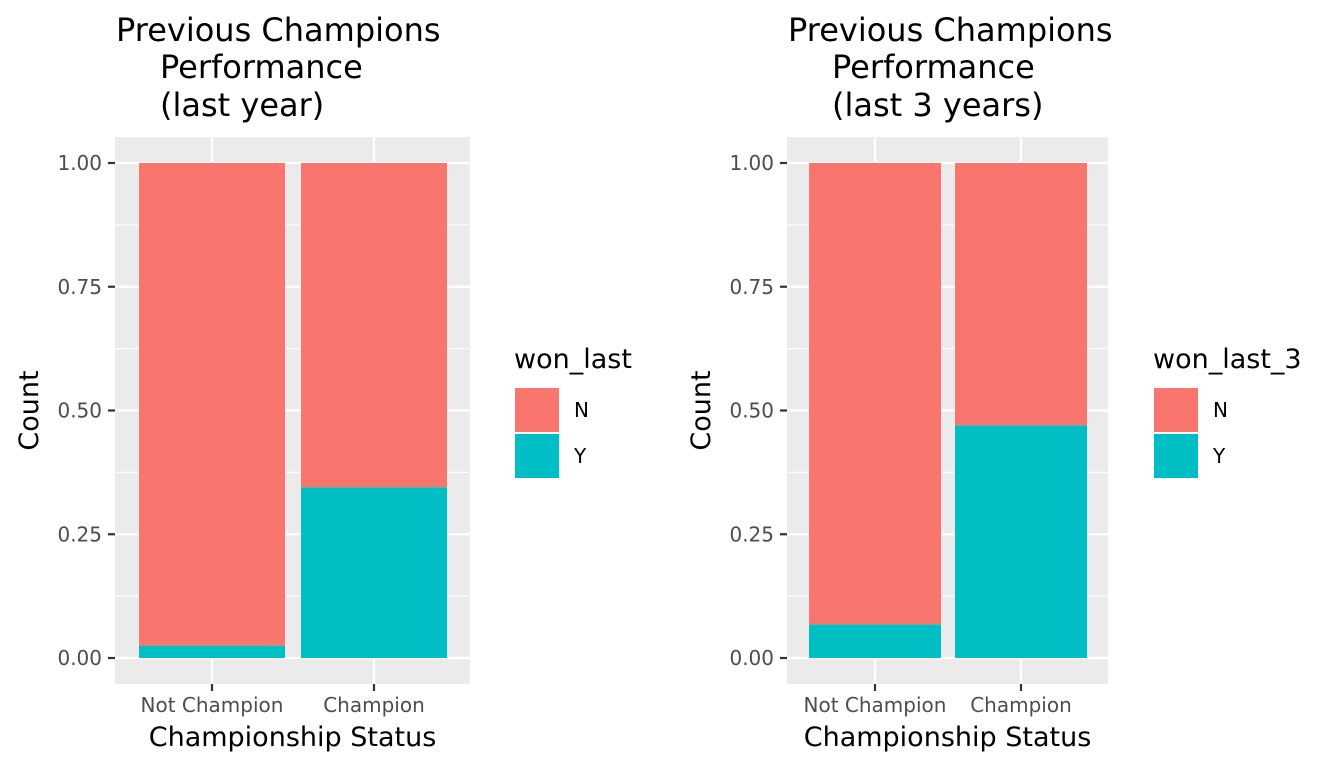  Describe the element at coordinates (937, 105) in the screenshot. I see `chart-title-line: (last 3 years)` at that location.